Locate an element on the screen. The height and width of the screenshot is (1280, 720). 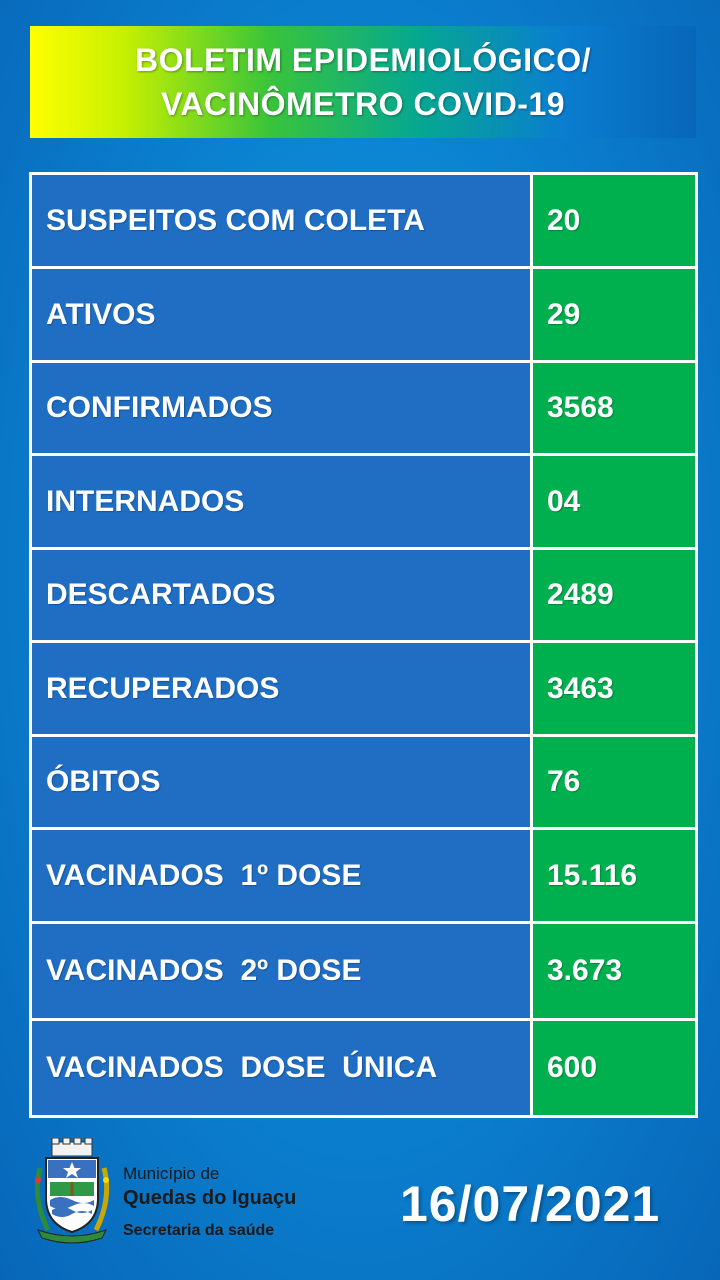
table-row: CONFIRMADOS 3568 is located at coordinates (363, 408).